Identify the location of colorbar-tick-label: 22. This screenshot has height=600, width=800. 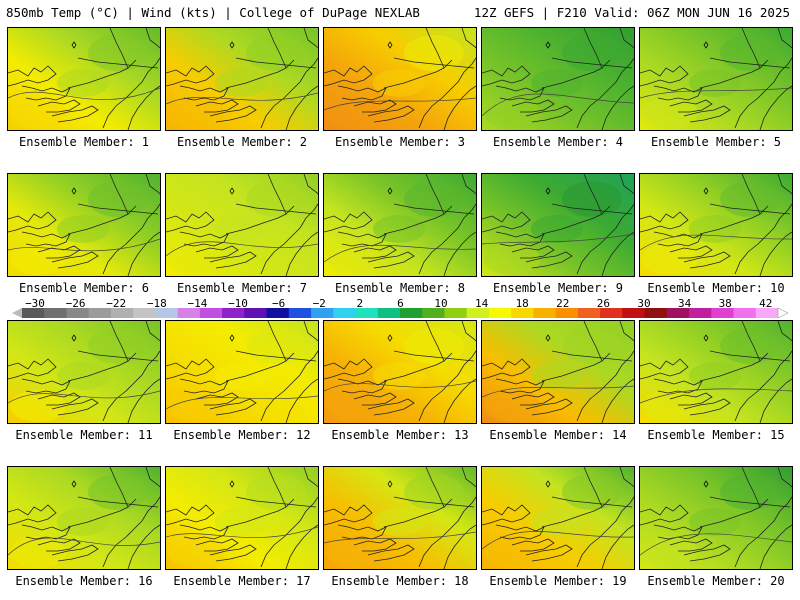
(563, 303).